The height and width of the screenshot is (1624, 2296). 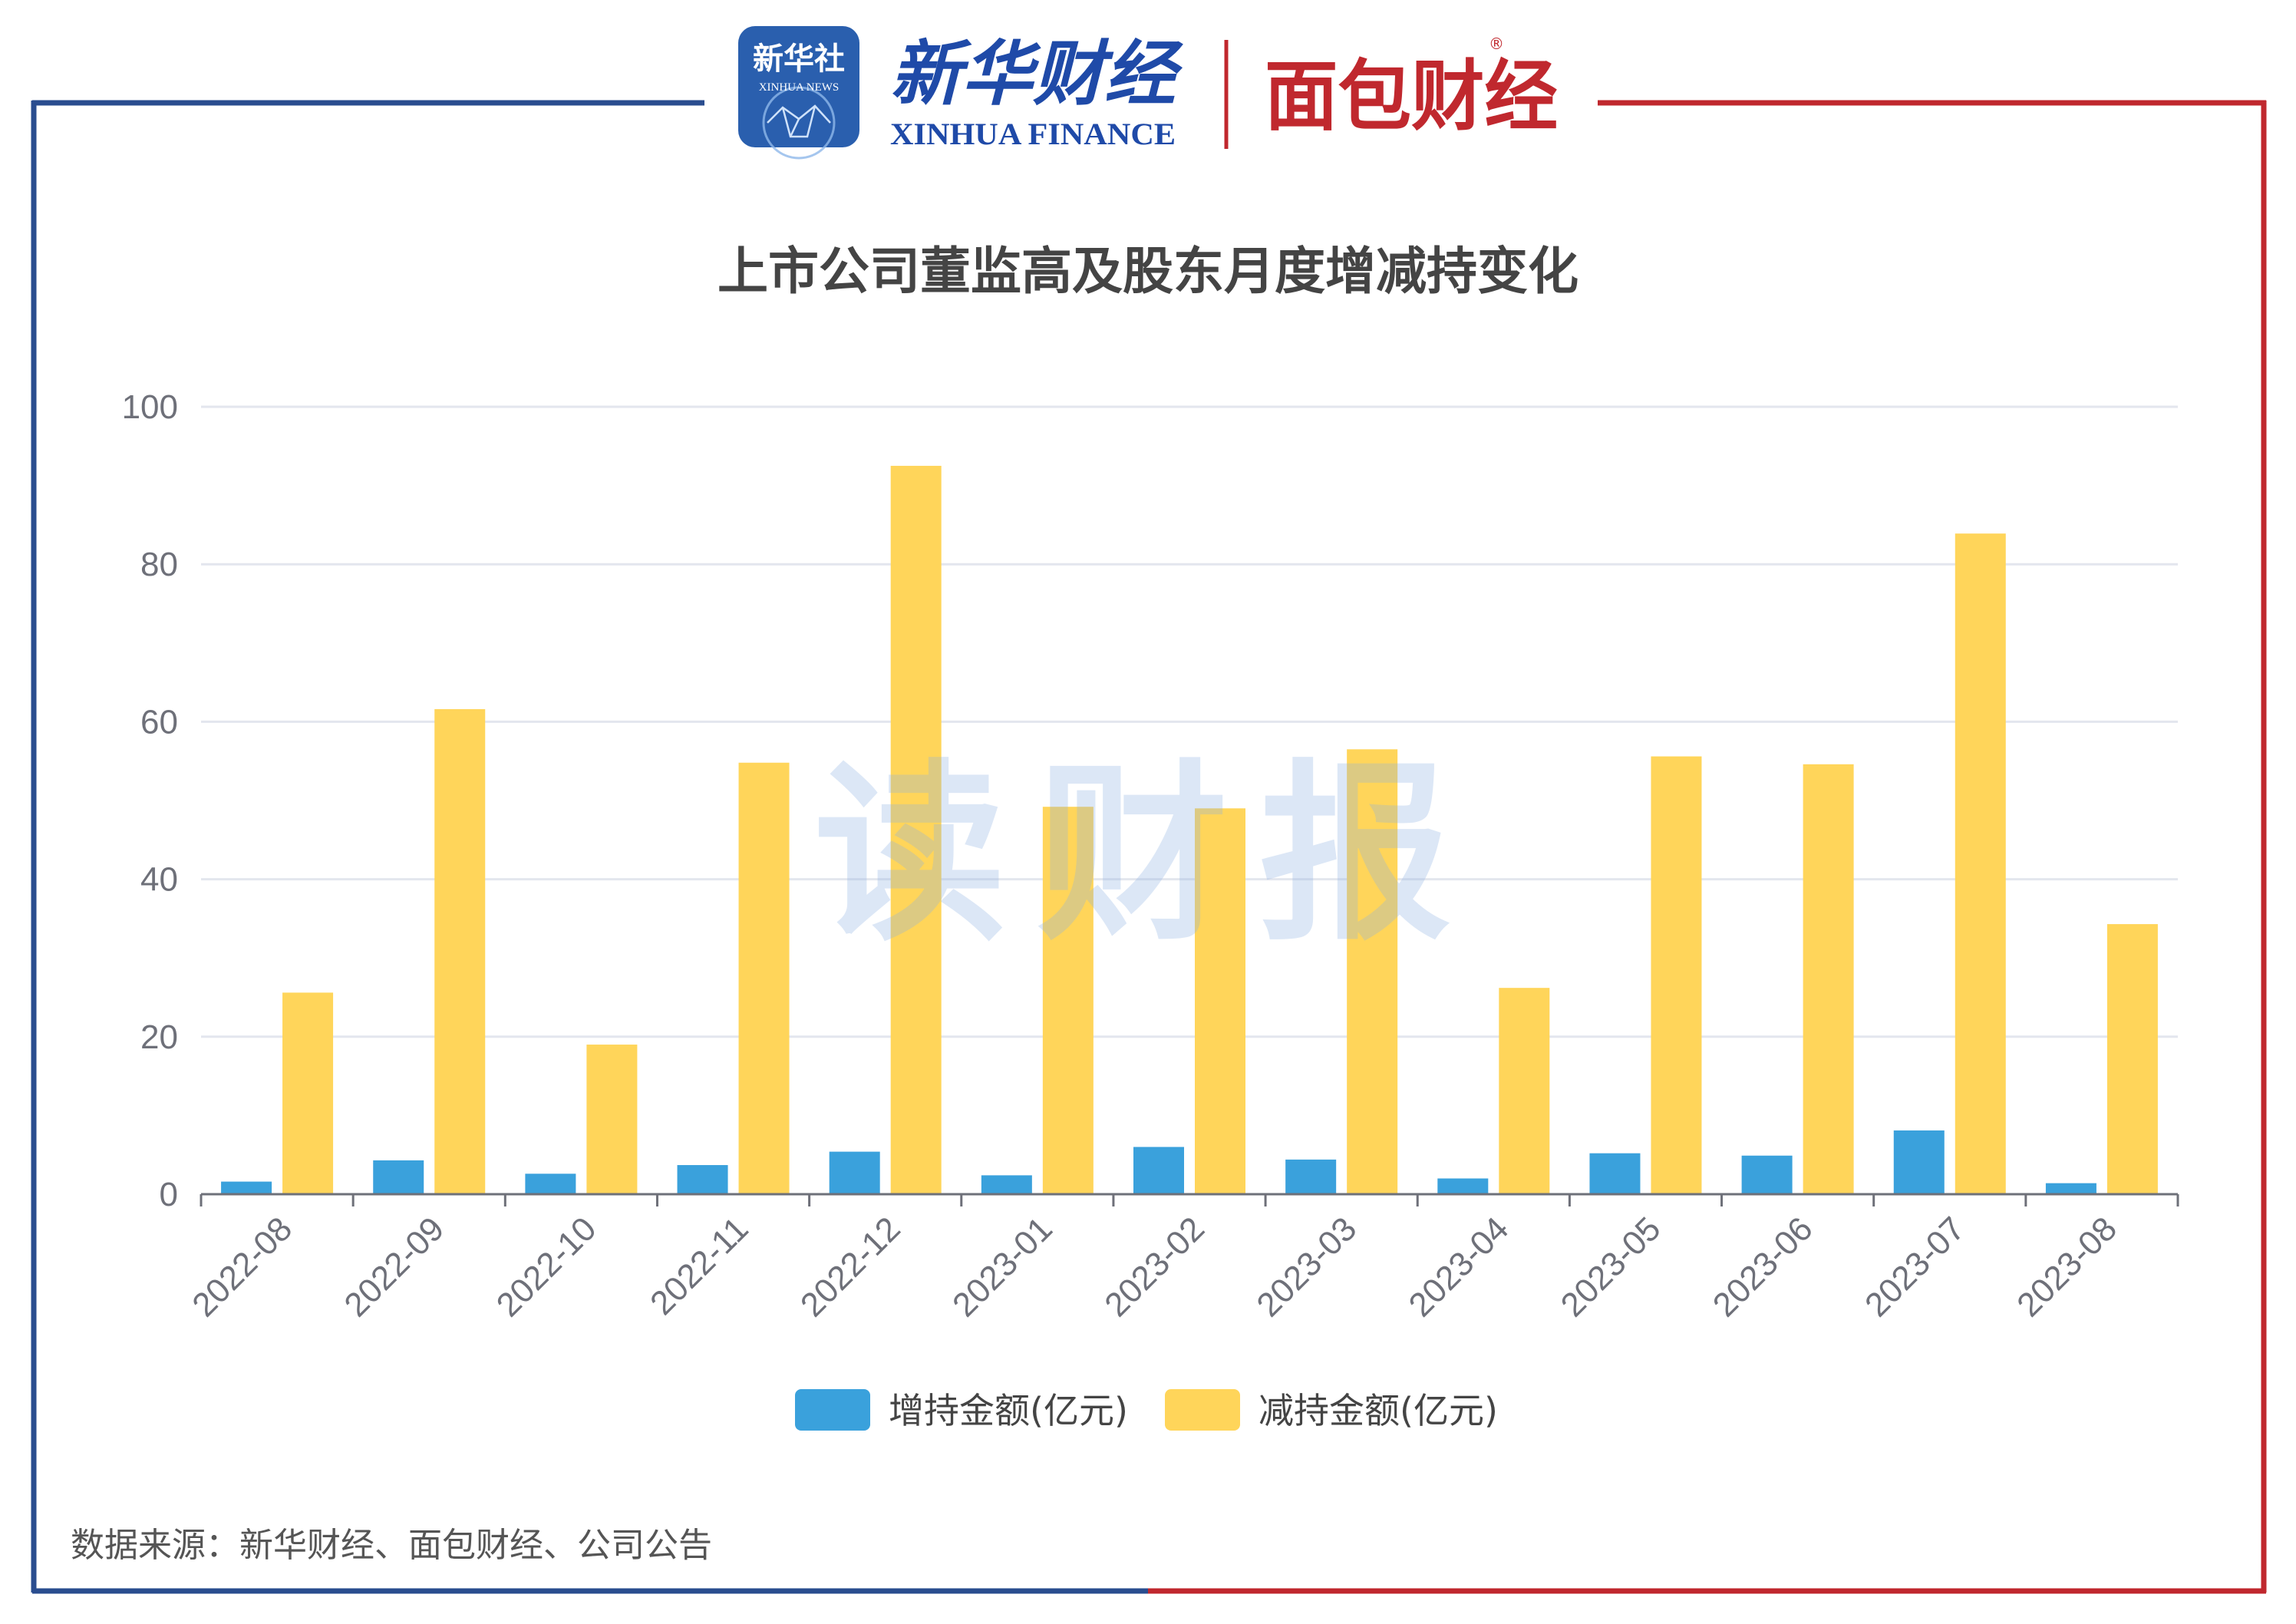 What do you see at coordinates (1148, 271) in the screenshot?
I see `chart-title: 上市公司董监高及股东月度增减持变化` at bounding box center [1148, 271].